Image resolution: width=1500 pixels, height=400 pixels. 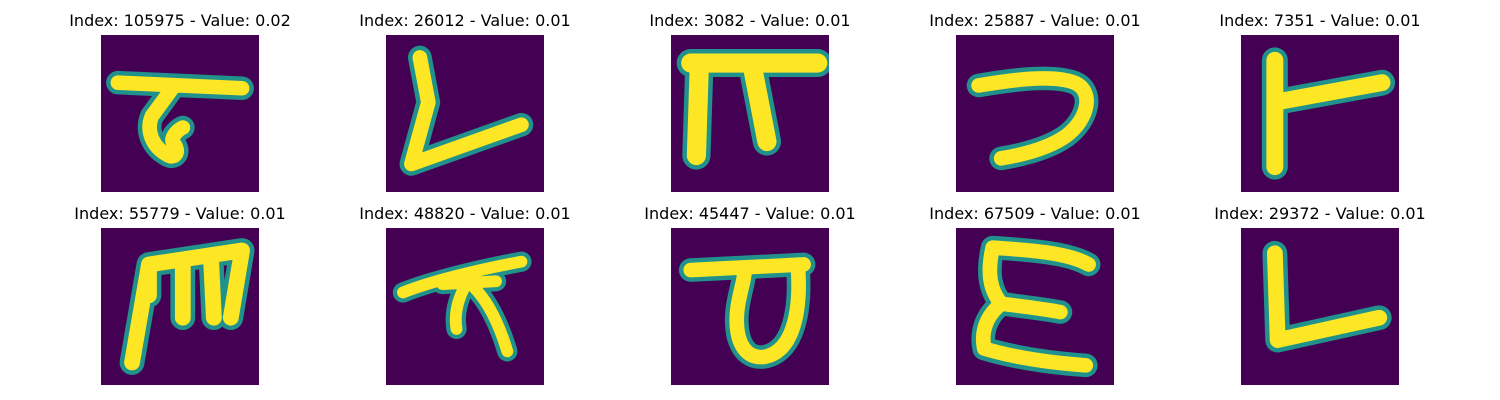 I want to click on panel-title: Index: 105975 - Value: 0.02, so click(x=180, y=20).